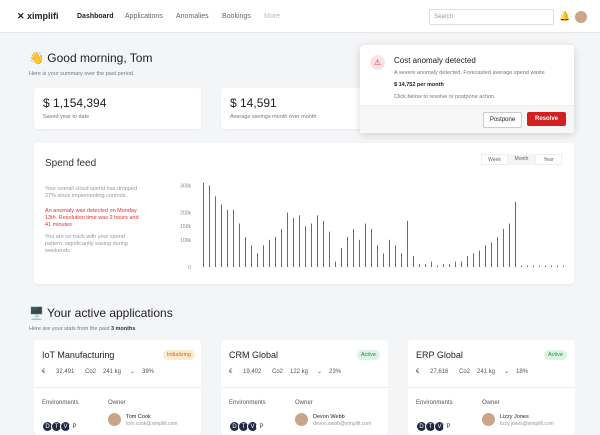 This screenshot has width=600, height=435. What do you see at coordinates (419, 85) in the screenshot?
I see `popup-amount: $ 14,752 per month` at bounding box center [419, 85].